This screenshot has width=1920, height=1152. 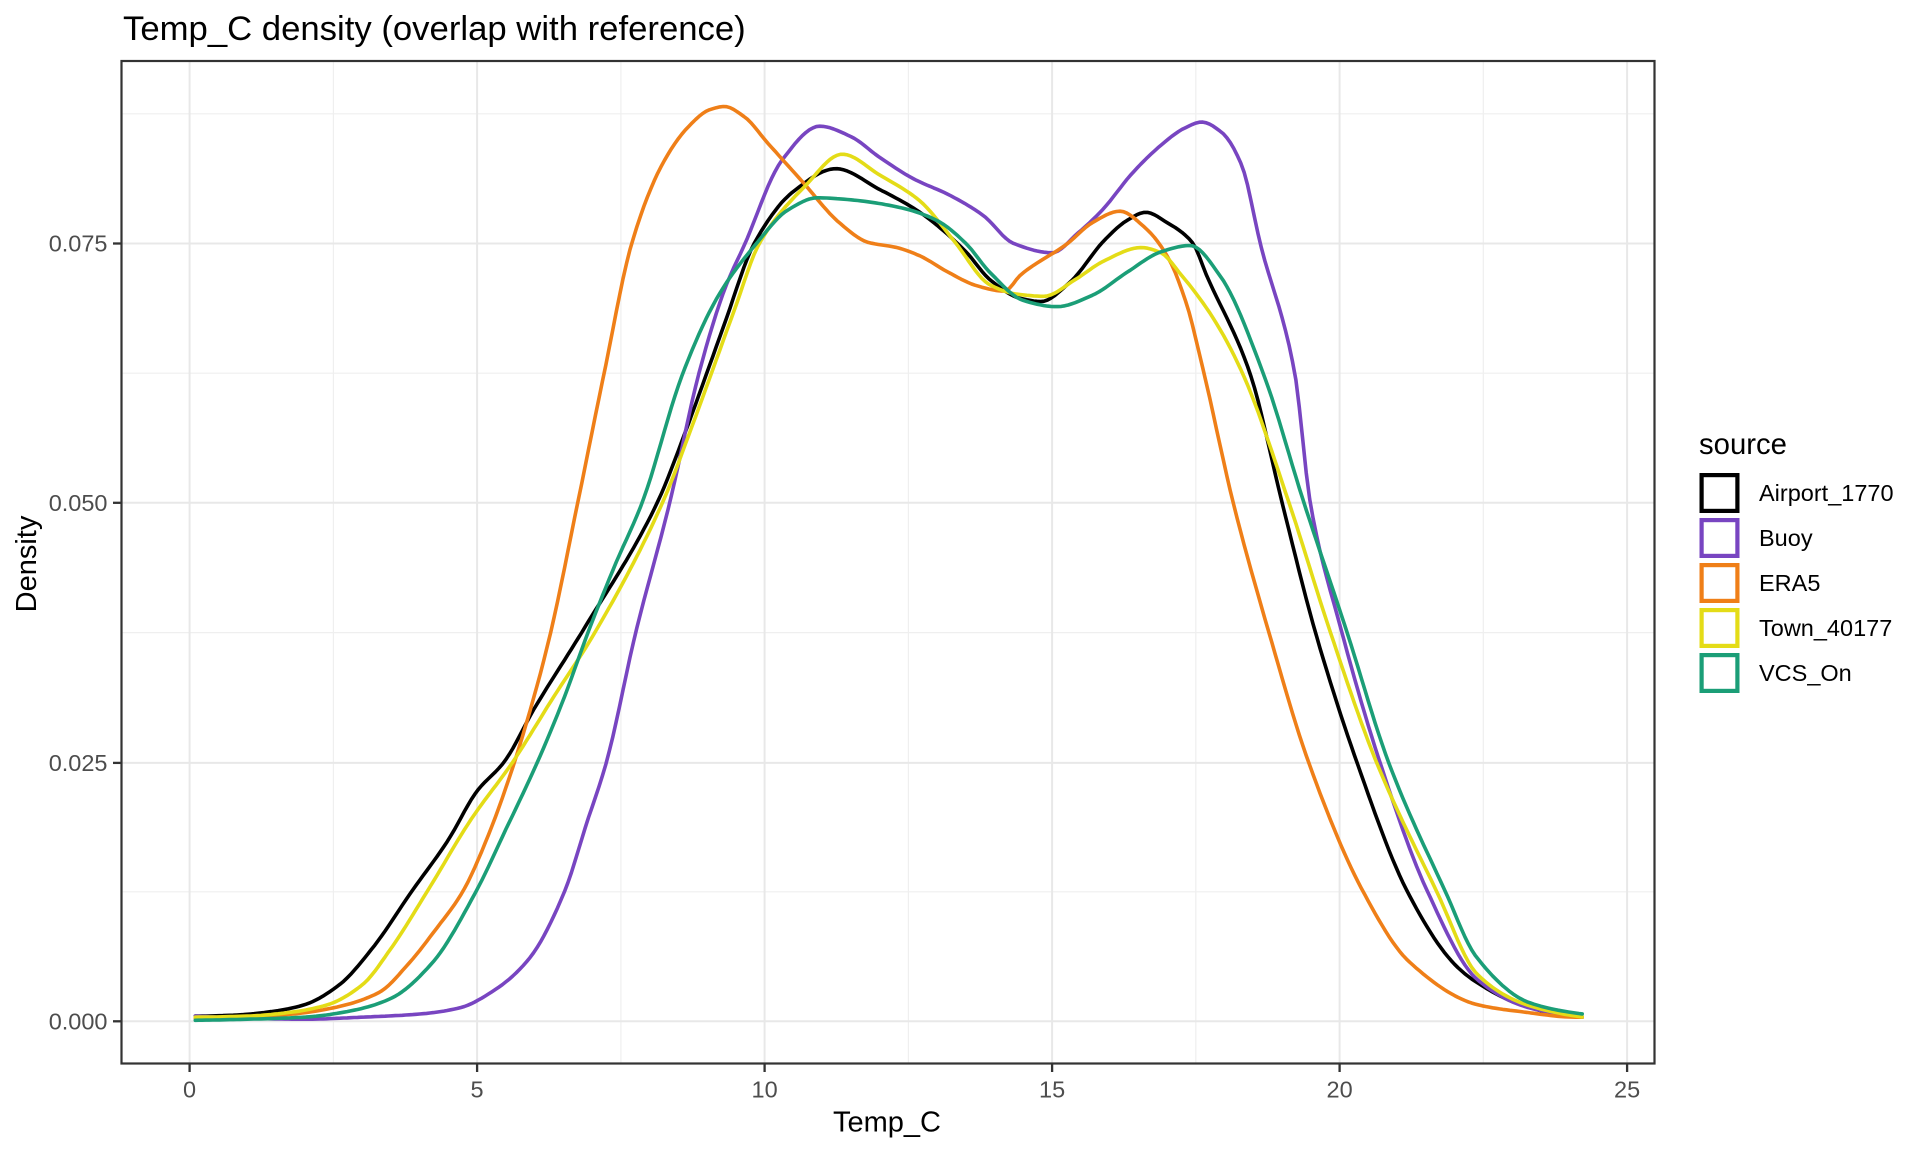 I want to click on svg-text: Buoy, so click(x=1786, y=538).